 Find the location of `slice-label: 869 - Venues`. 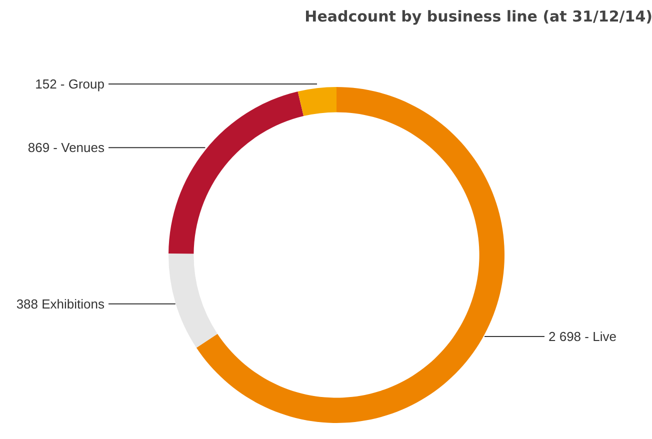

slice-label: 869 - Venues is located at coordinates (66, 148).